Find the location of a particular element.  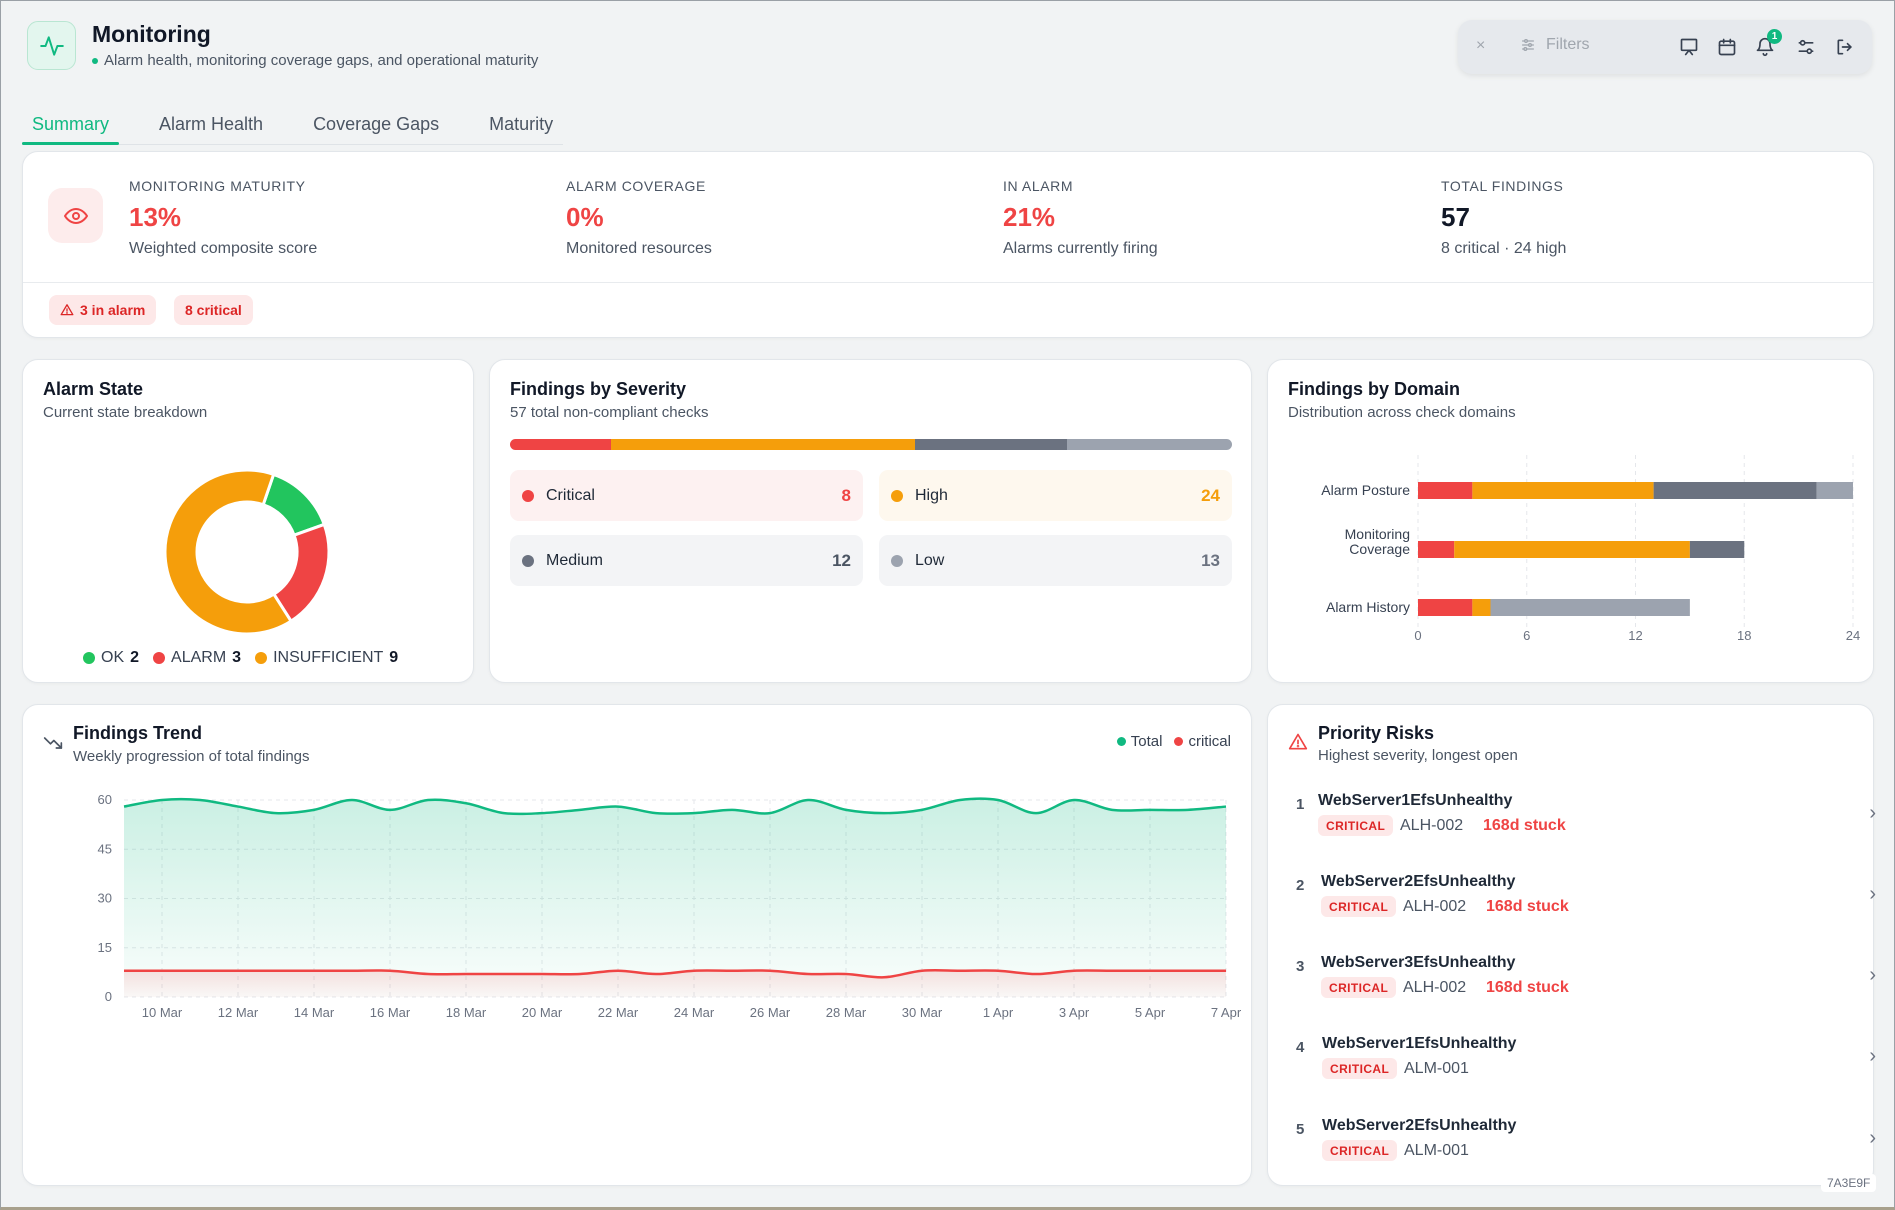

donut-slice-insufficient is located at coordinates (228, 552).